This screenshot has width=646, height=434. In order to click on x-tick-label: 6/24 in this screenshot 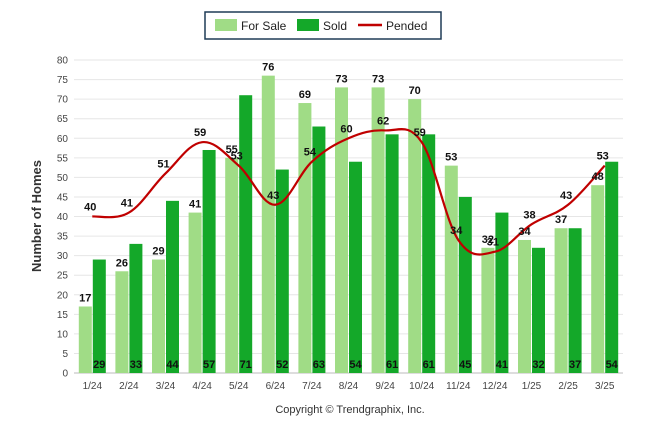, I will do `click(276, 386)`.